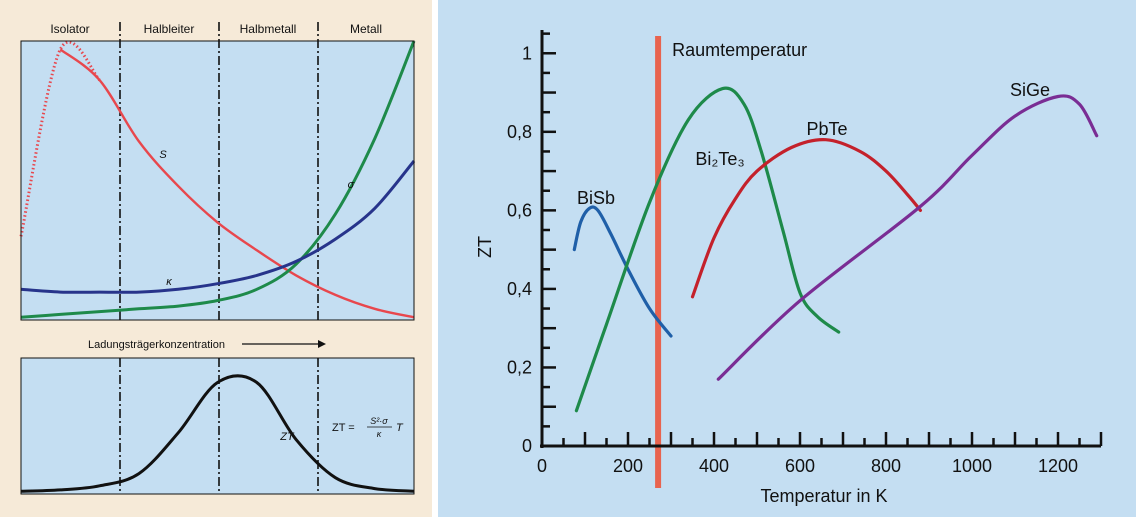  Describe the element at coordinates (886, 466) in the screenshot. I see `x-tick-label: 800` at that location.